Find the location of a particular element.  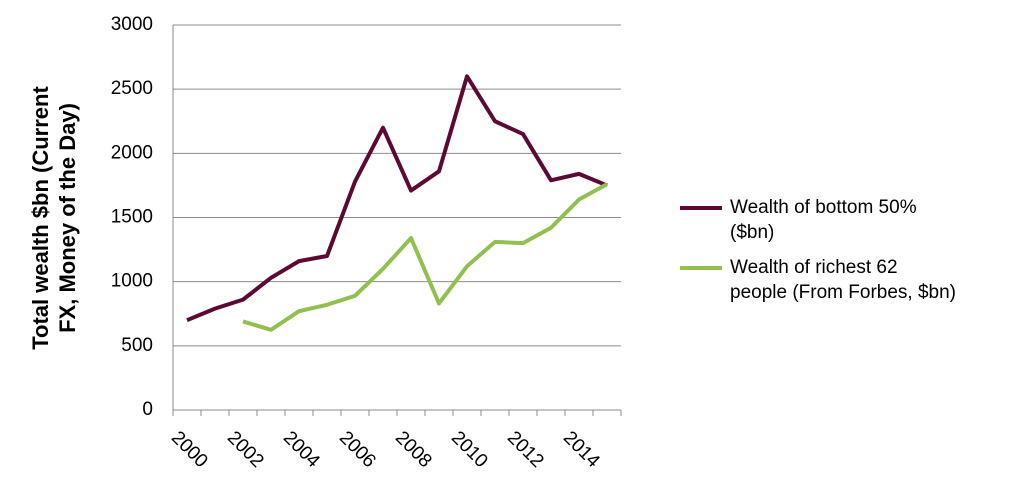

y-tick-label: 2500 is located at coordinates (132, 88).